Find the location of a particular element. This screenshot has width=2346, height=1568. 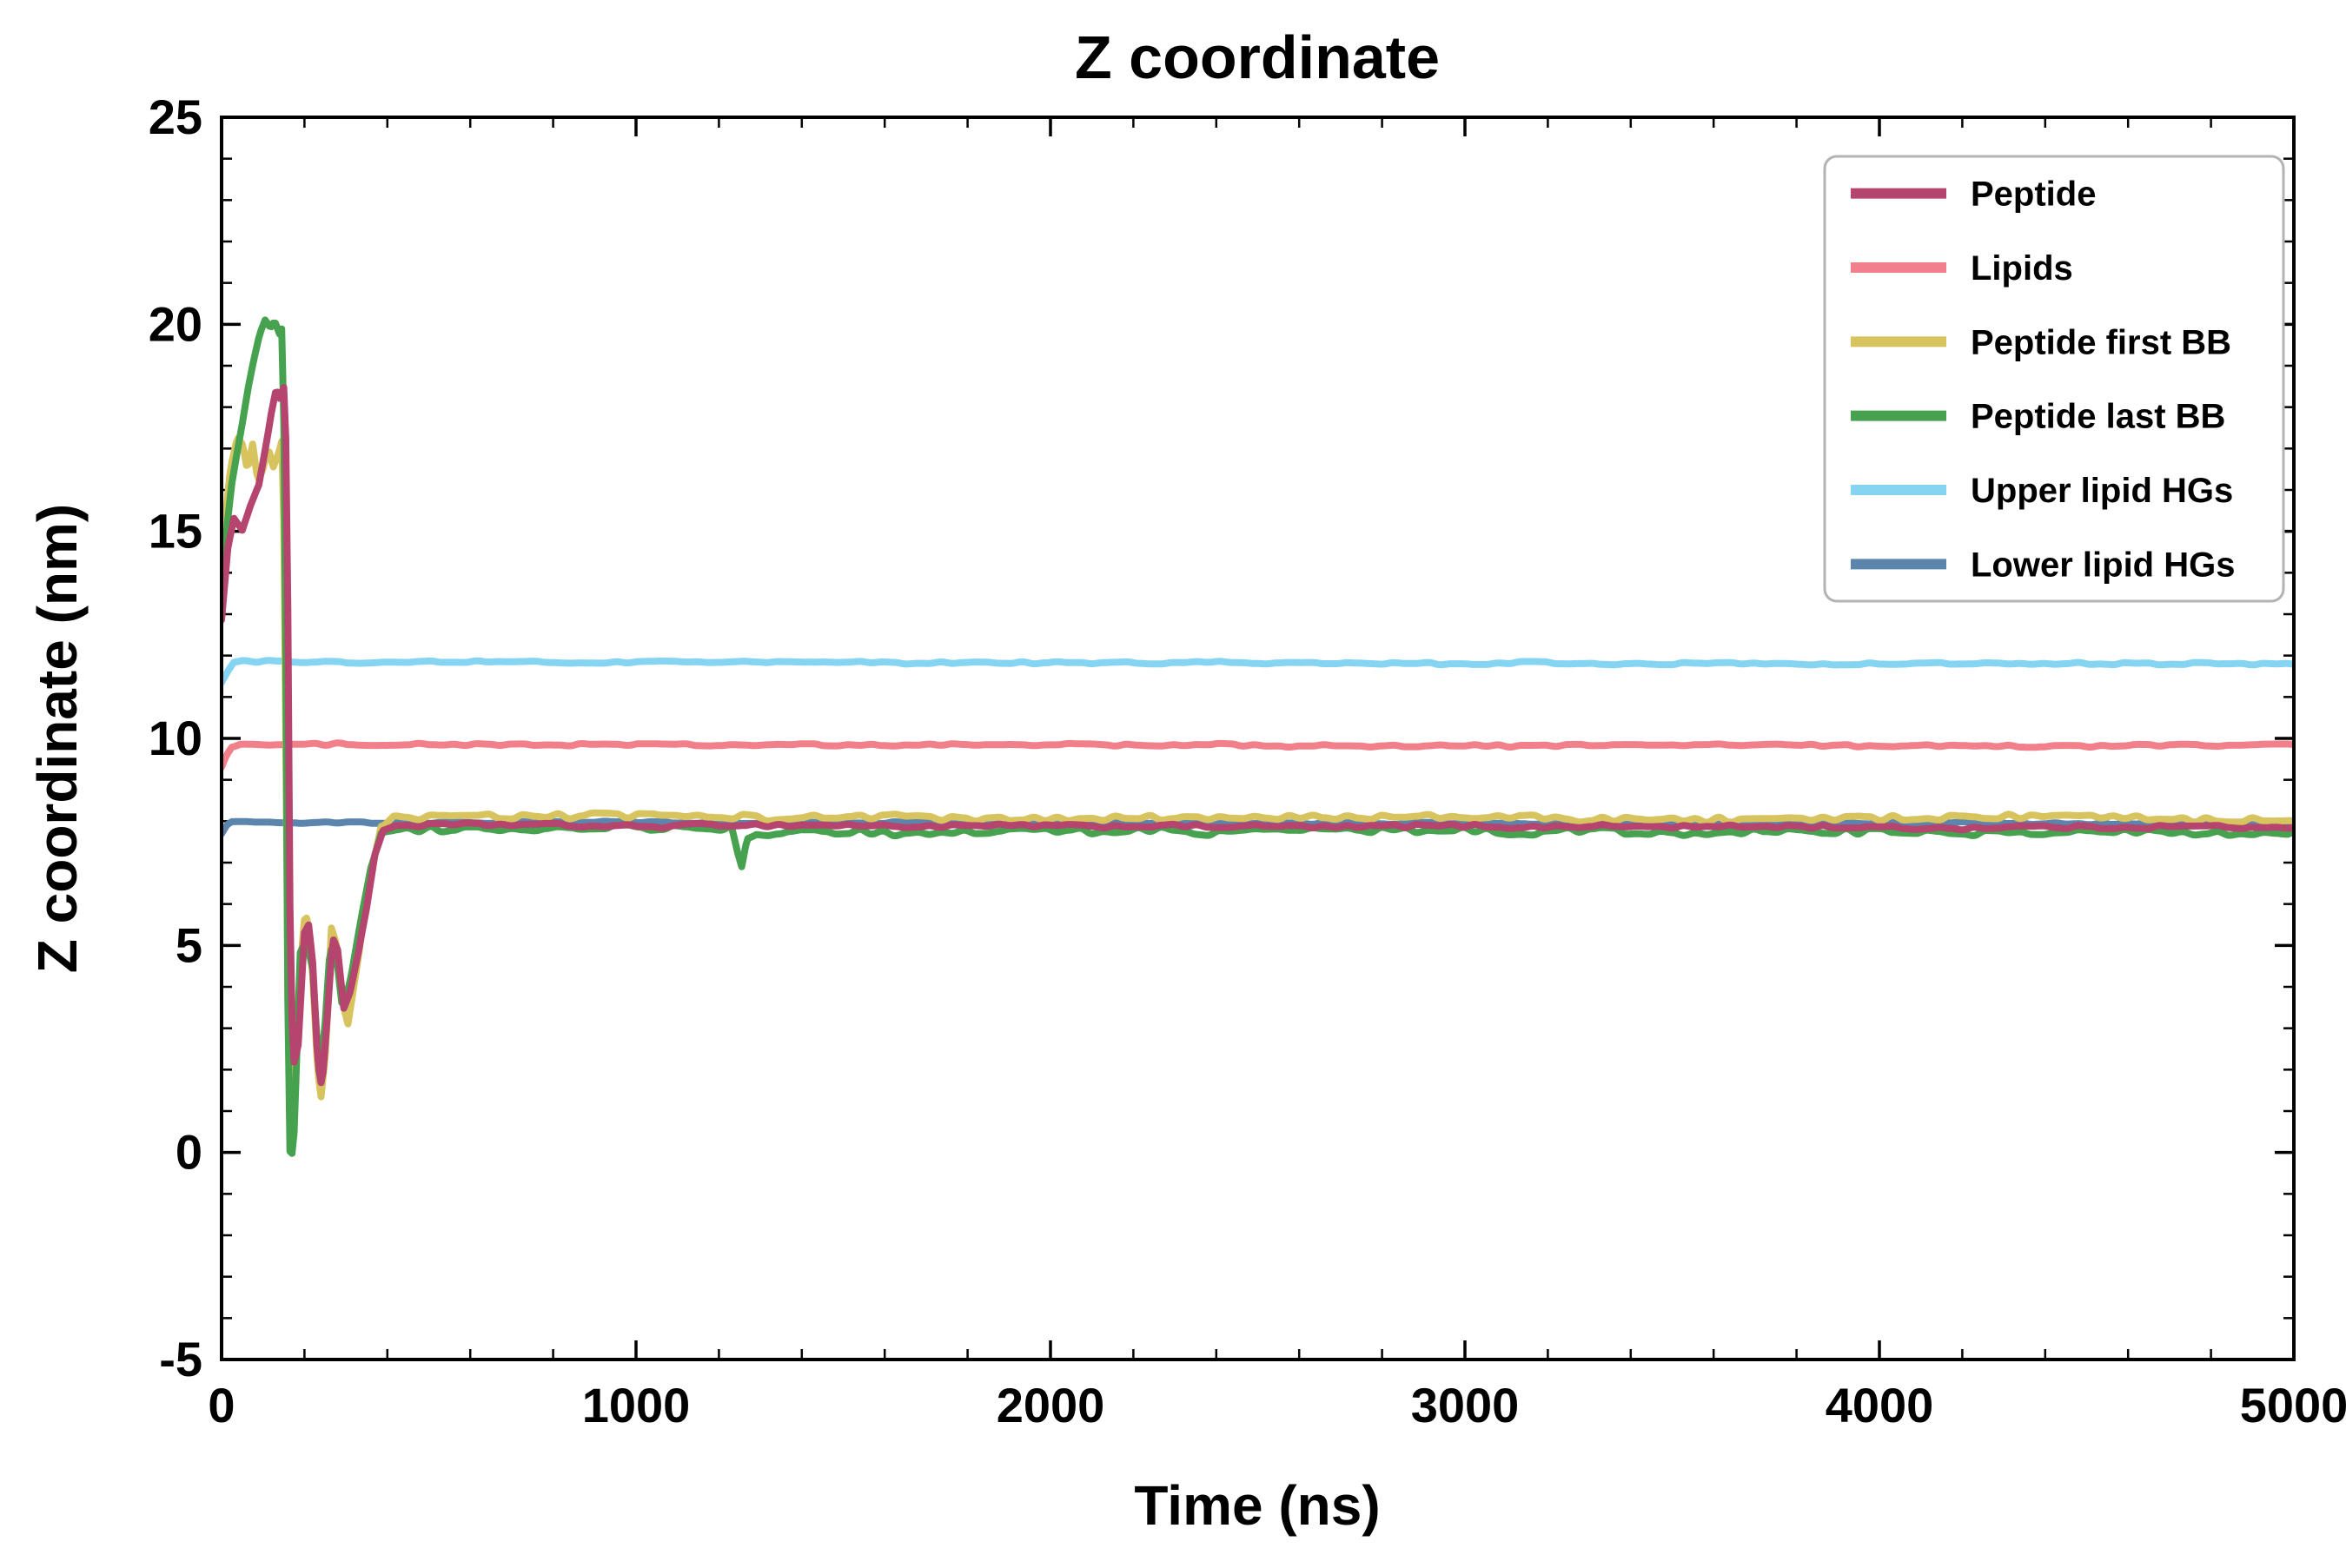

y-tick-label: 15 is located at coordinates (175, 531).